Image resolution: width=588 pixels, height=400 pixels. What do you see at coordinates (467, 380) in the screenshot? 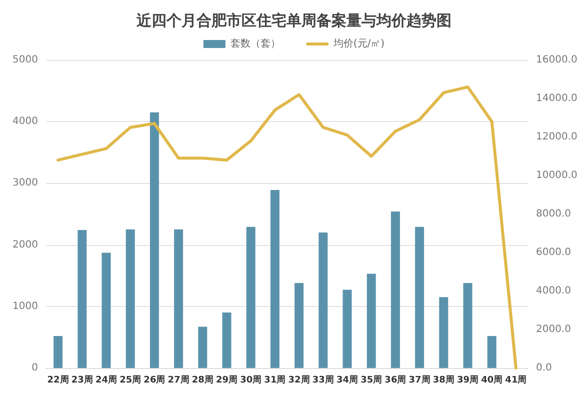
I see `x-tick-label: 39周` at bounding box center [467, 380].